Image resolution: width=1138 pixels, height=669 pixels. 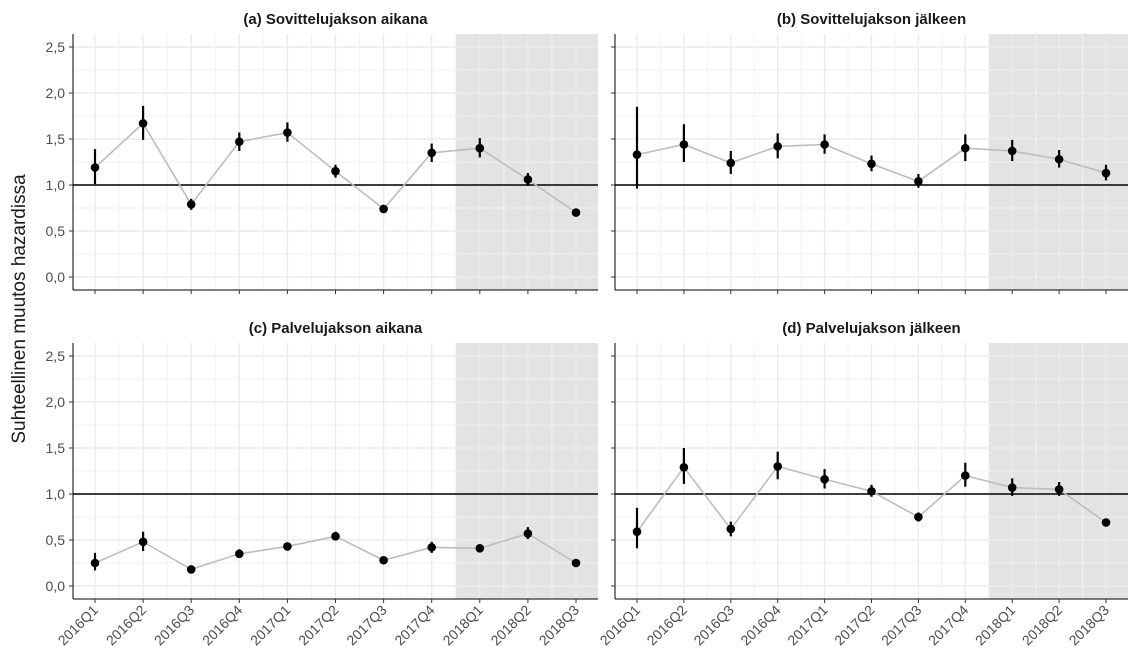 I want to click on y-axis-label: Suhteellinen muutos hazardissa, so click(x=19, y=309).